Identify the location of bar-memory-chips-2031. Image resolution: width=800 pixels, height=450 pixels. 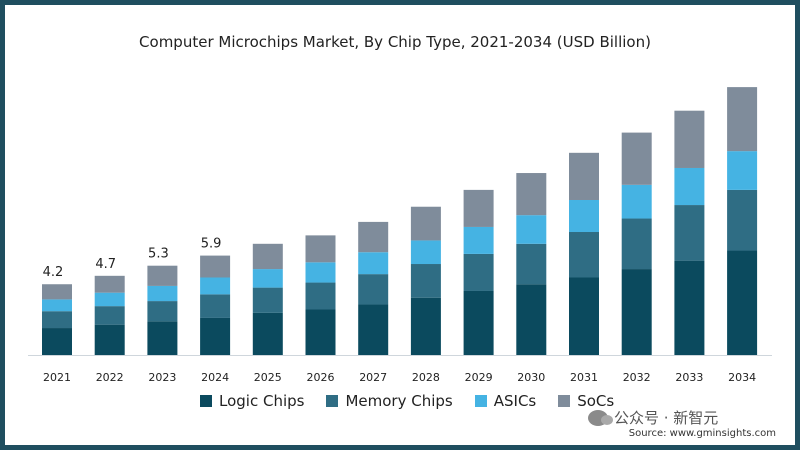
(584, 255).